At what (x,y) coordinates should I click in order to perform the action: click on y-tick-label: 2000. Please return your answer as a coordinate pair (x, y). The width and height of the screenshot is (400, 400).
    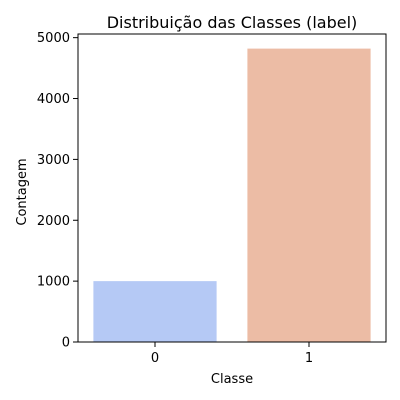
    Looking at the image, I should click on (53, 221).